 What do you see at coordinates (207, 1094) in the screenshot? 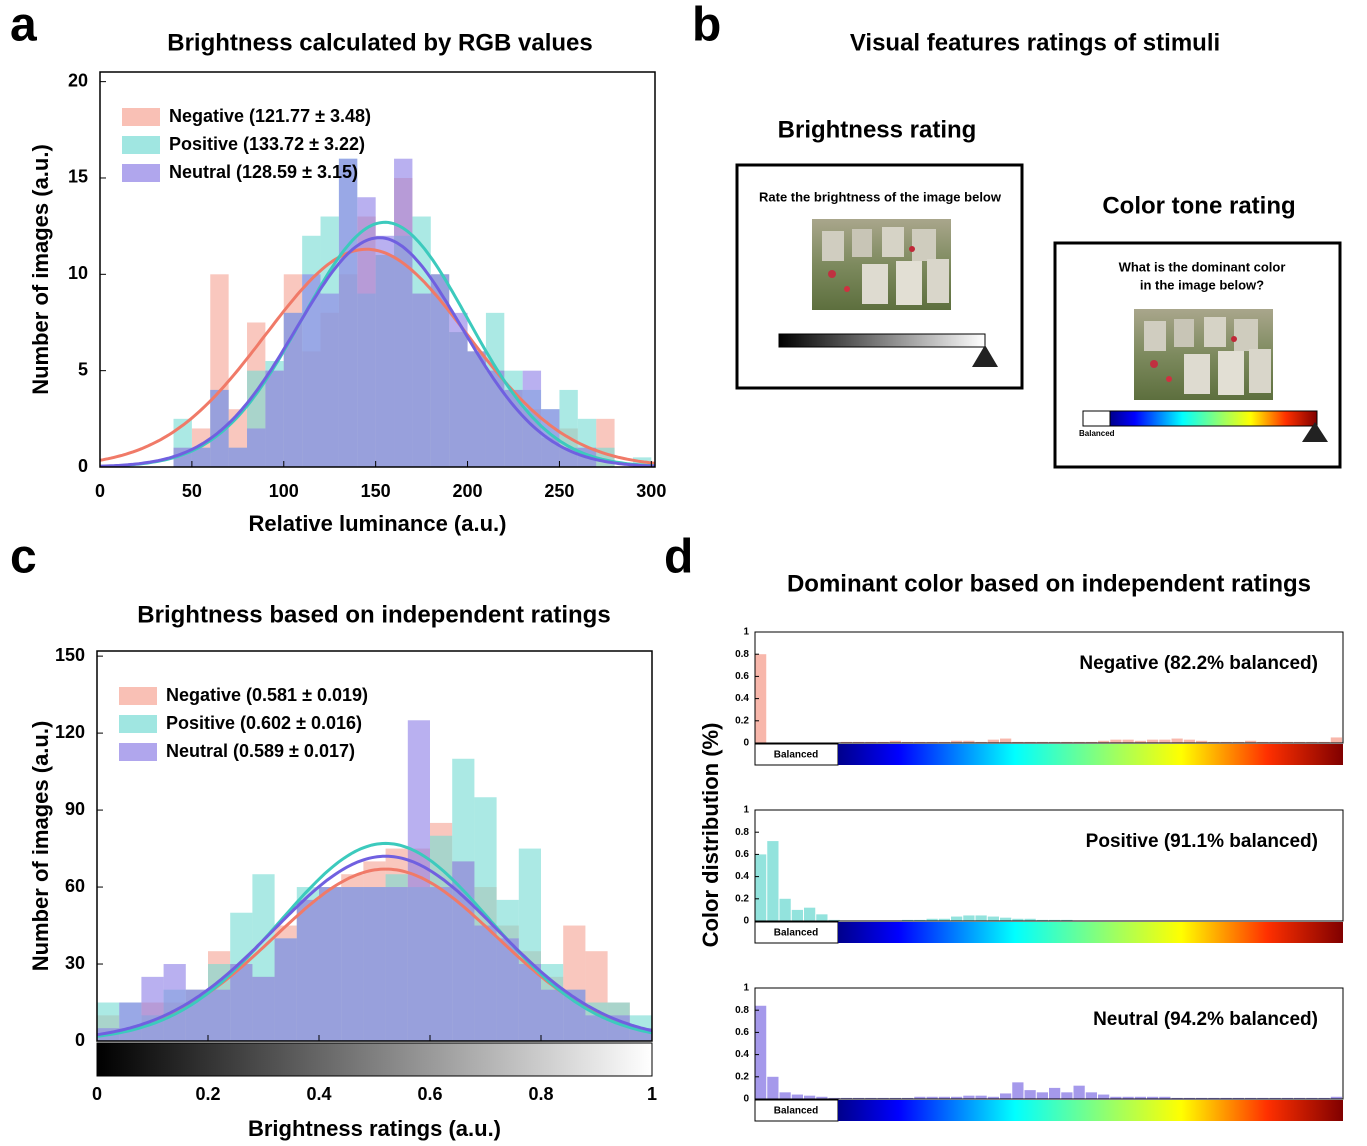
I see `x-tick-label: 0.2` at bounding box center [207, 1094].